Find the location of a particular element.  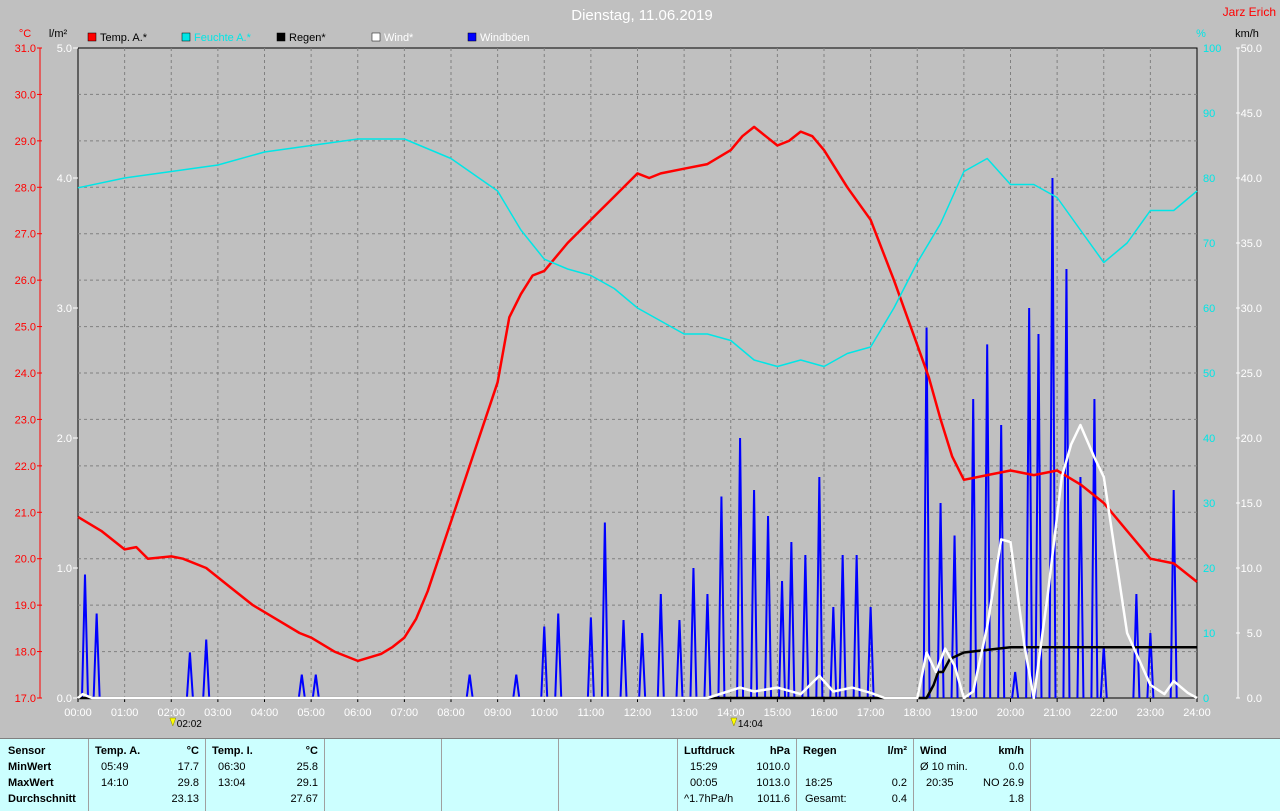

x-tick-label: 19:00 is located at coordinates (964, 713).